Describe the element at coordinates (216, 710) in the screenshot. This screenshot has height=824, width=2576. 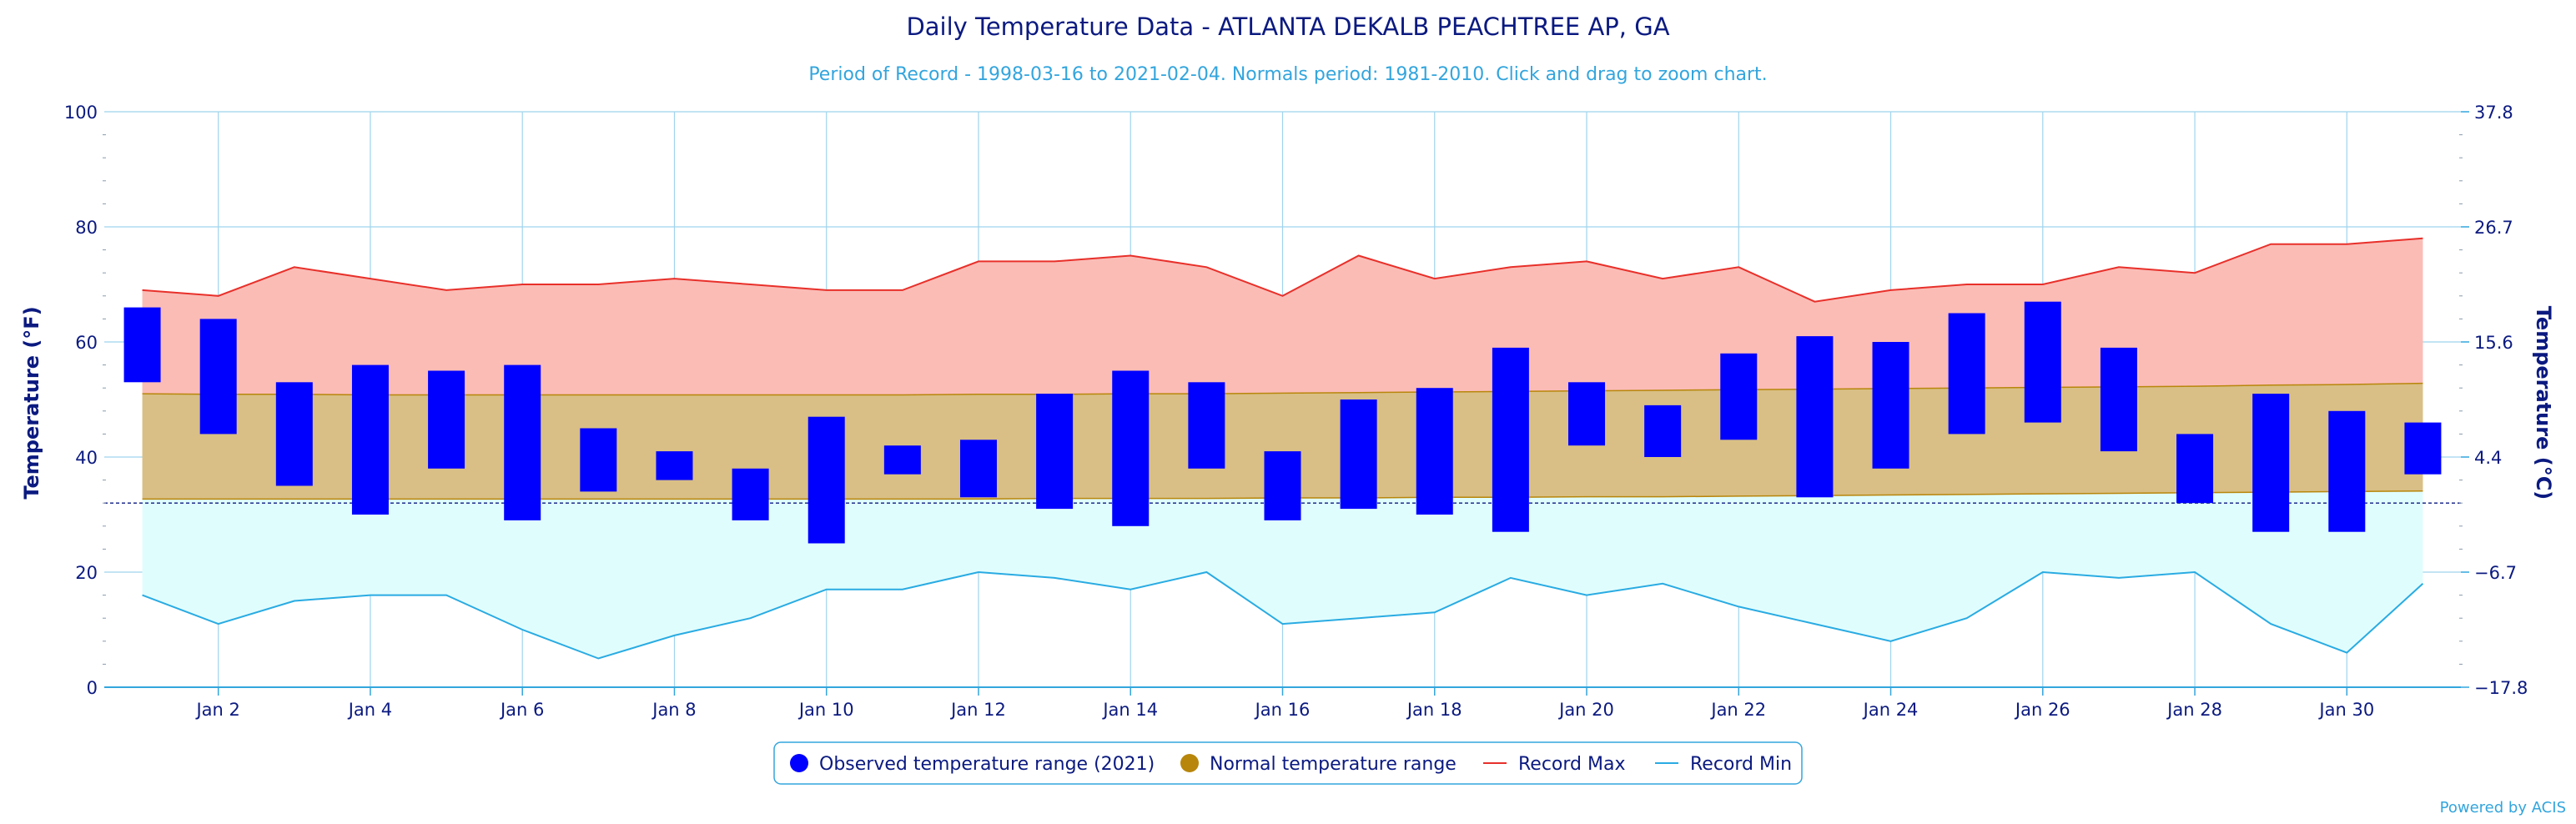
I see `x-tick-label: Jan 2` at that location.